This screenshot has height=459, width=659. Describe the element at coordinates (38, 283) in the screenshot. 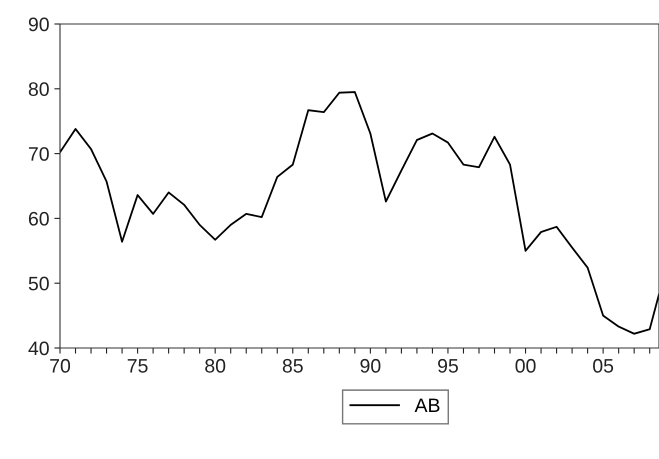

I see `y-tick-label: 50` at that location.